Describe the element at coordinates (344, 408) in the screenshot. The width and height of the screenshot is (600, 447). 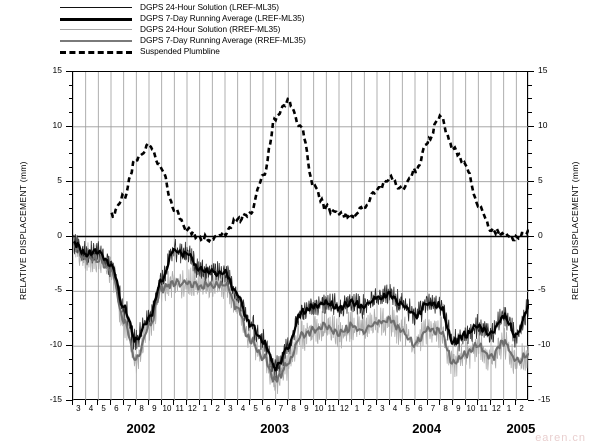
I see `x-tick-label: 12` at that location.